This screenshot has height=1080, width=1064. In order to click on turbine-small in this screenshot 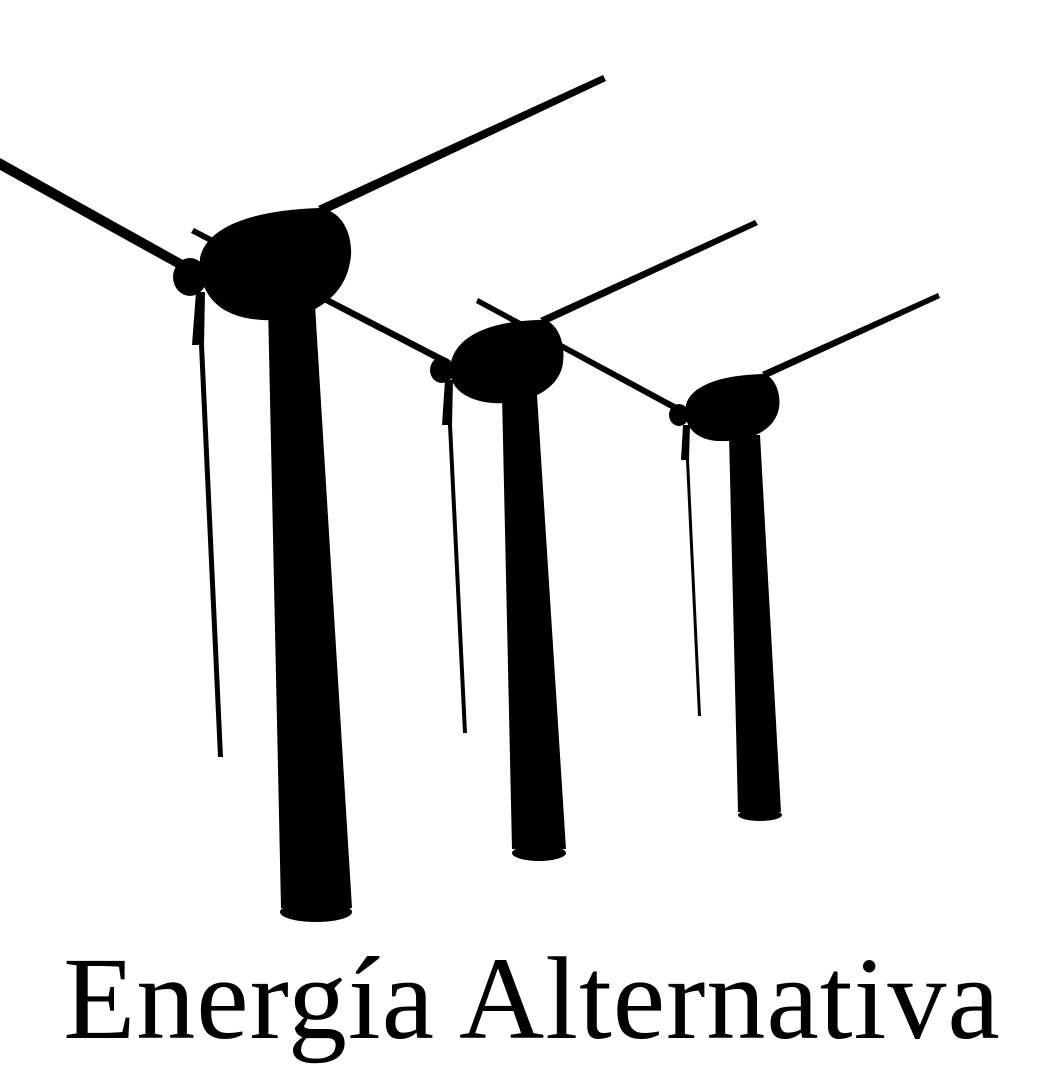, I will do `click(804, 557)`.